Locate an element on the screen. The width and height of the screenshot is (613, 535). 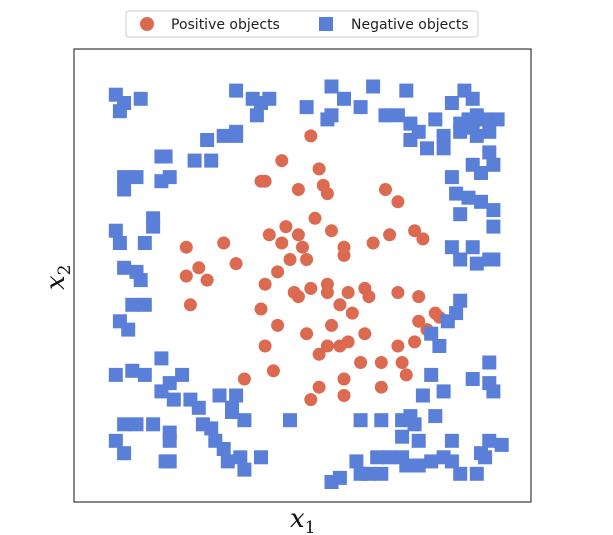
legend-negative-label: Negative objects is located at coordinates (410, 25).